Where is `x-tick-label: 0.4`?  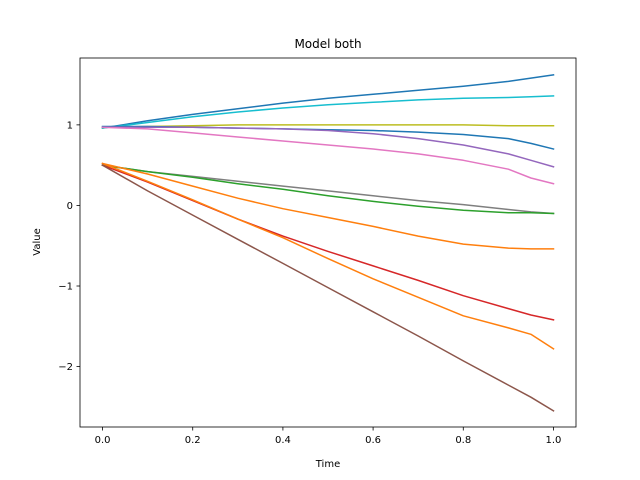
x-tick-label: 0.4 is located at coordinates (283, 440).